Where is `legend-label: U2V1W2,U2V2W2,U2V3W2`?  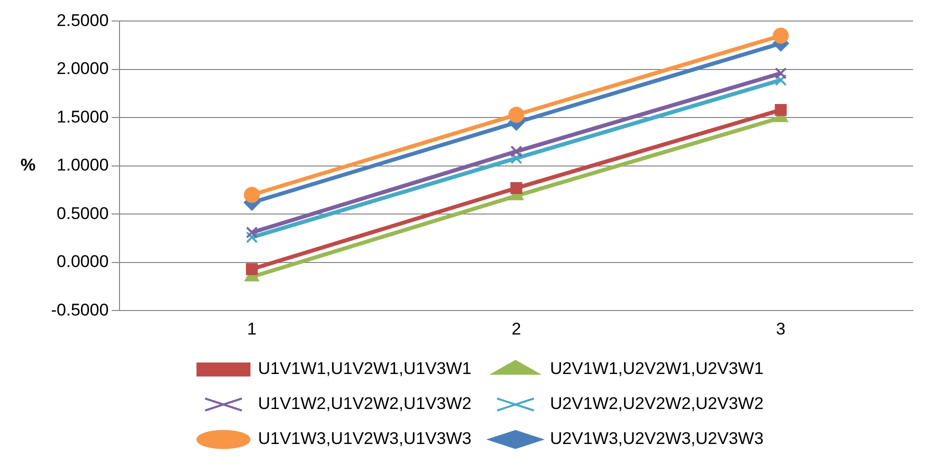
legend-label: U2V1W2,U2V2W2,U2V3W2 is located at coordinates (657, 404).